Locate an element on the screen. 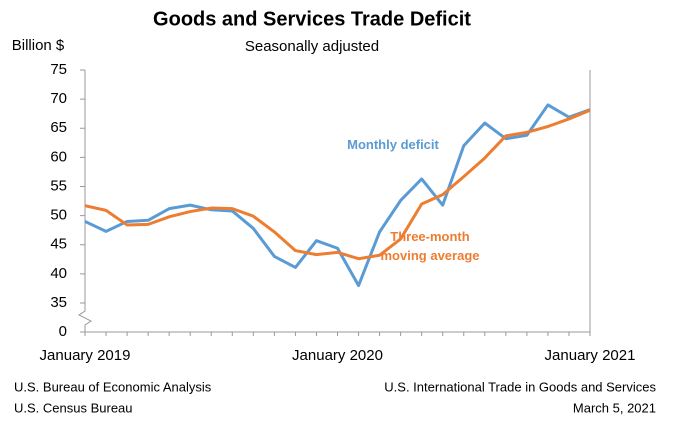 This screenshot has width=677, height=426. chart-subtitle: Seasonally adjusted is located at coordinates (312, 46).